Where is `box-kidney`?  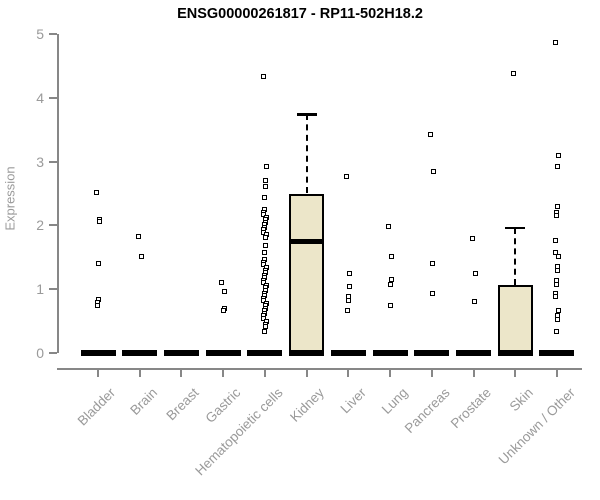 box-kidney is located at coordinates (307, 273).